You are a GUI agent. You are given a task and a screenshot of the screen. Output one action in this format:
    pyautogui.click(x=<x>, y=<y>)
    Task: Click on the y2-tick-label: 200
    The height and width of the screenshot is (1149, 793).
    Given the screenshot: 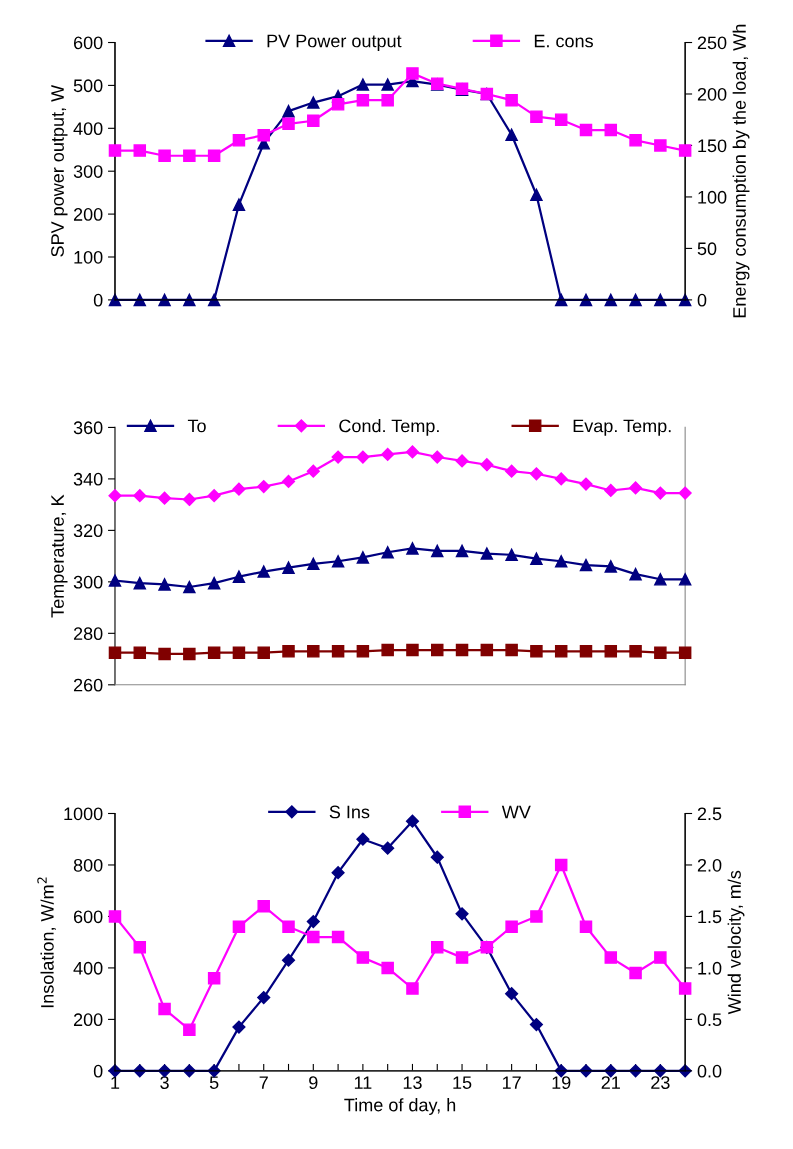 What is the action you would take?
    pyautogui.click(x=712, y=94)
    